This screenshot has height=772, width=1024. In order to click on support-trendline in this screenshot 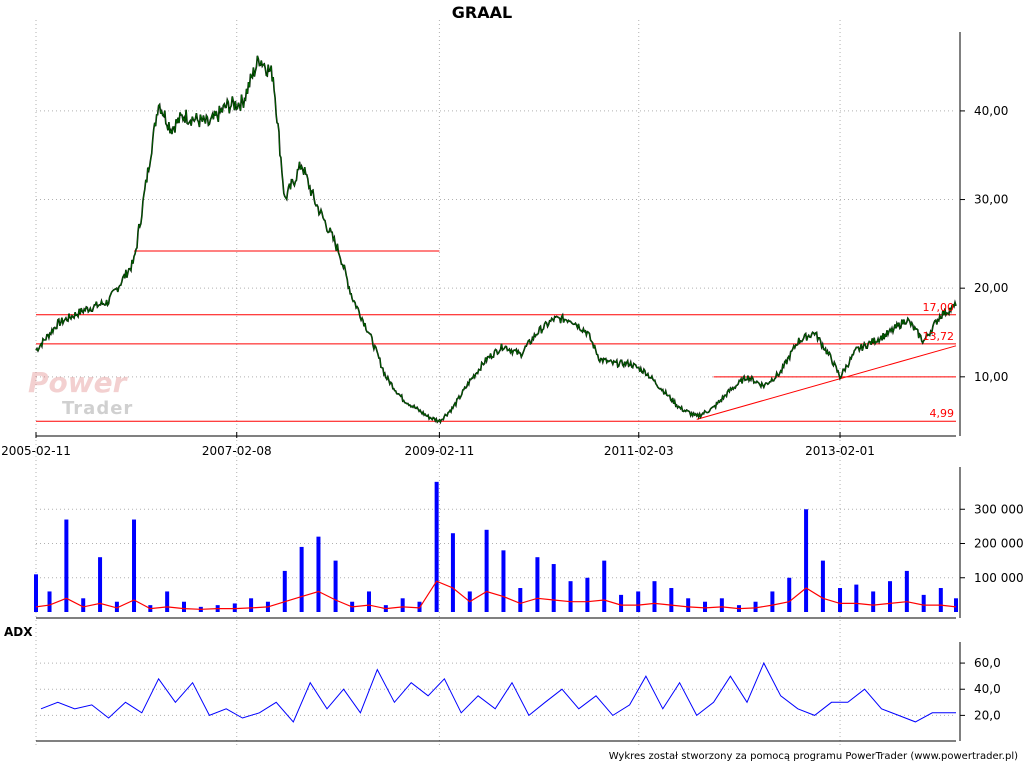, I will do `click(826, 382)`.